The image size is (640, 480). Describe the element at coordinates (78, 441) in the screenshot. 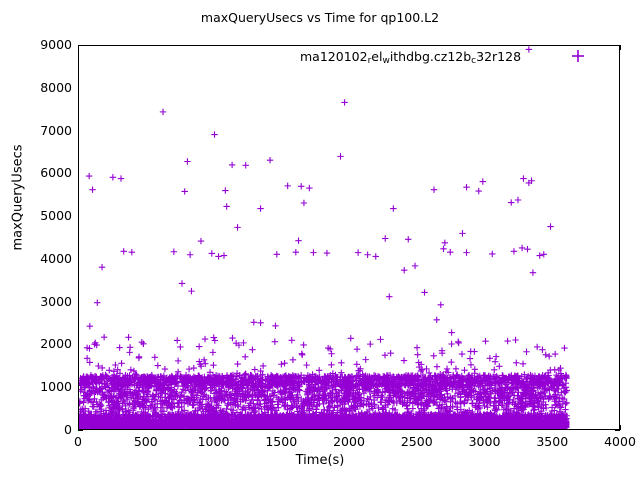

I see `x-tick-label: 0` at that location.